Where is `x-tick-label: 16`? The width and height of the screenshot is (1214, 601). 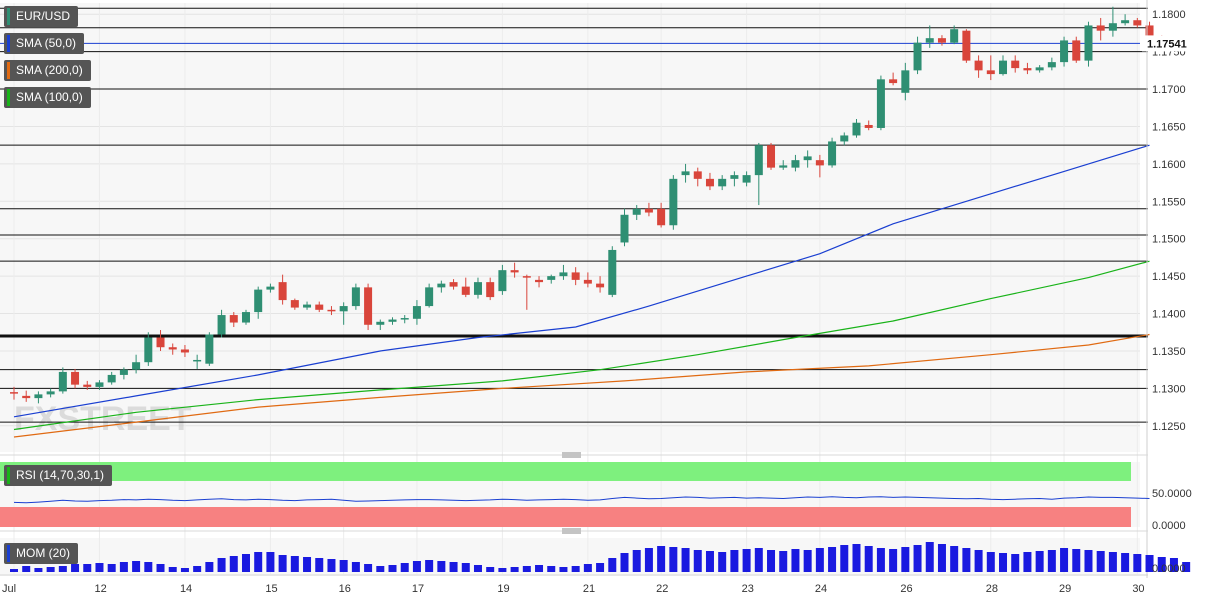 x-tick-label: 16 is located at coordinates (345, 589).